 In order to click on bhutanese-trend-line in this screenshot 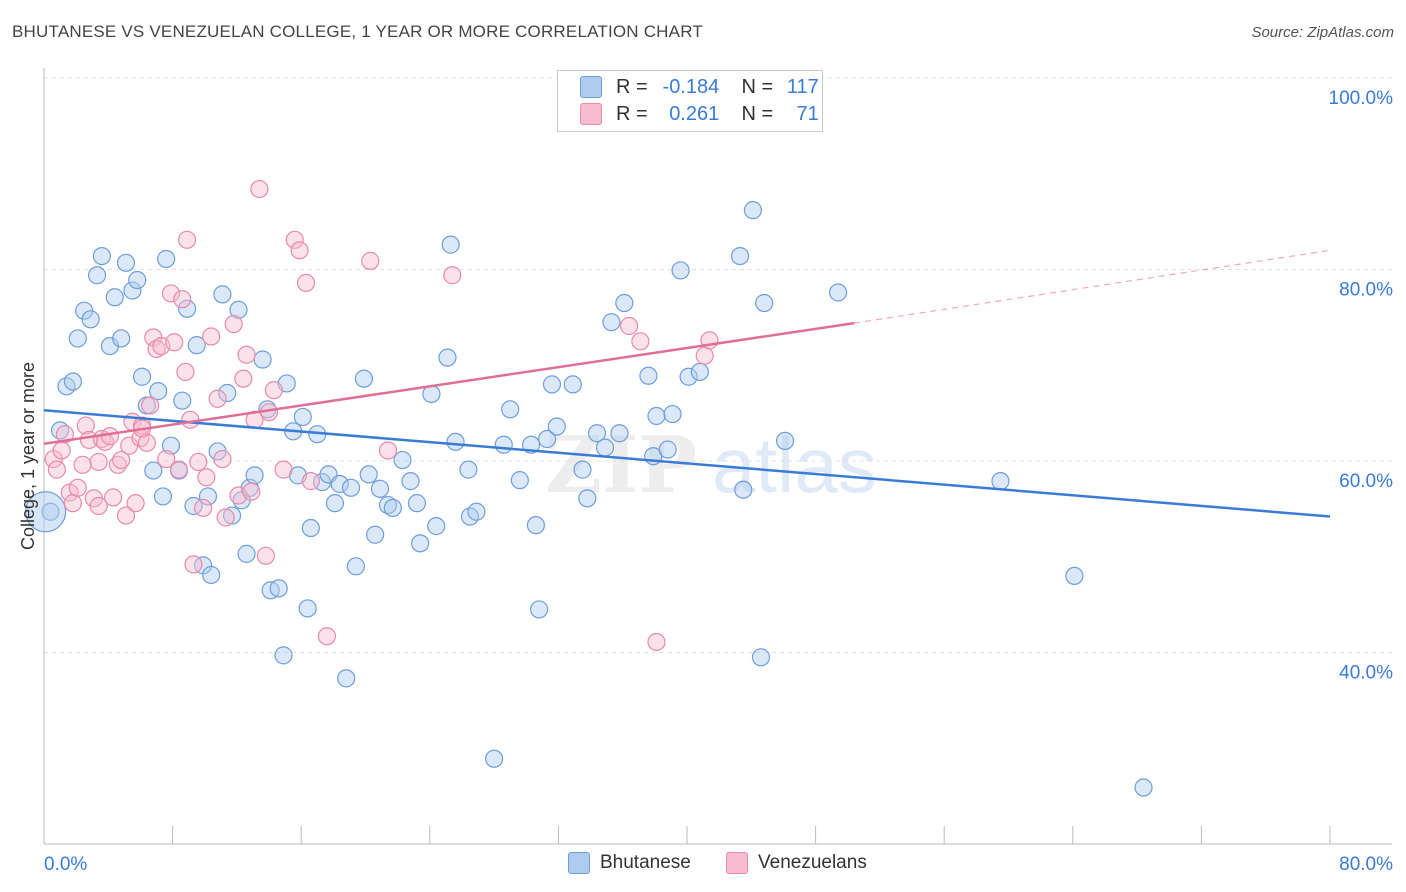, I will do `click(687, 463)`.